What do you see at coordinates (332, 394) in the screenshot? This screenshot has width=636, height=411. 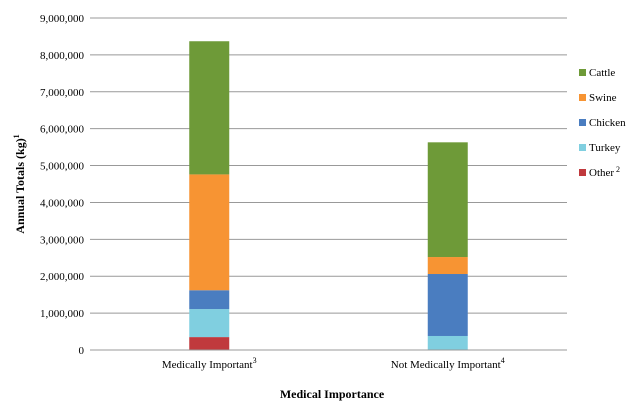 I see `x-axis-title: Medical Importance` at bounding box center [332, 394].